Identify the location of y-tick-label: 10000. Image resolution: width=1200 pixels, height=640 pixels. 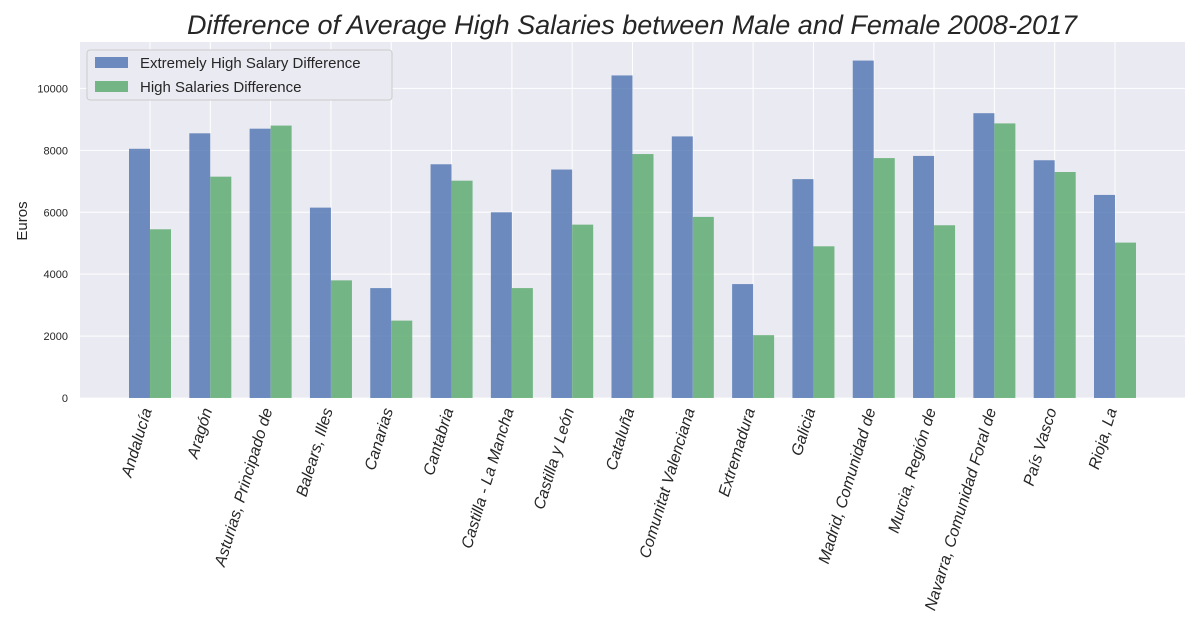
(52, 89).